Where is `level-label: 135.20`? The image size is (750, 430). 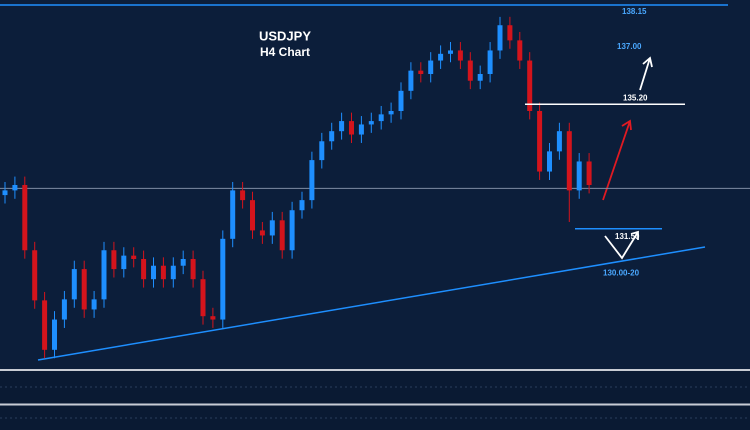
level-label: 135.20 is located at coordinates (635, 97).